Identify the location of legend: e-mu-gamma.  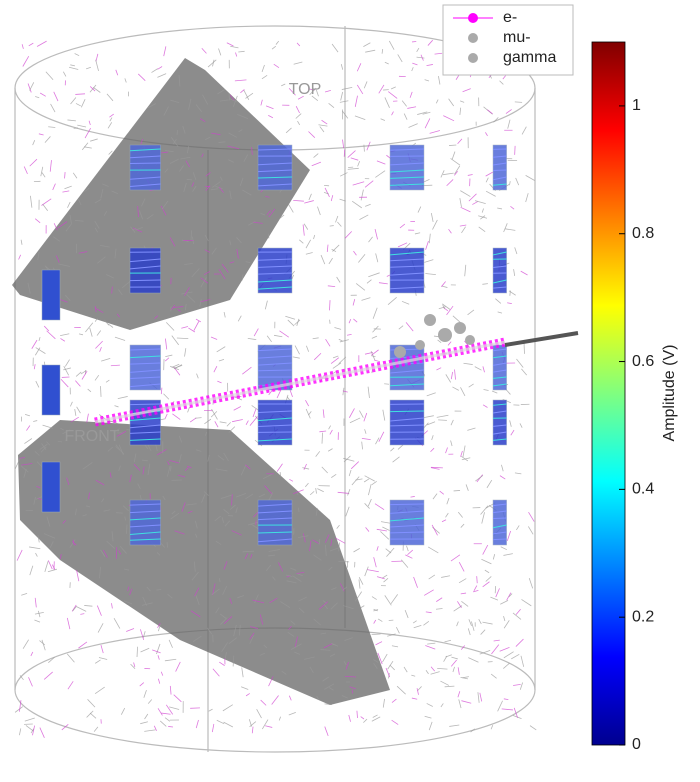
(508, 40).